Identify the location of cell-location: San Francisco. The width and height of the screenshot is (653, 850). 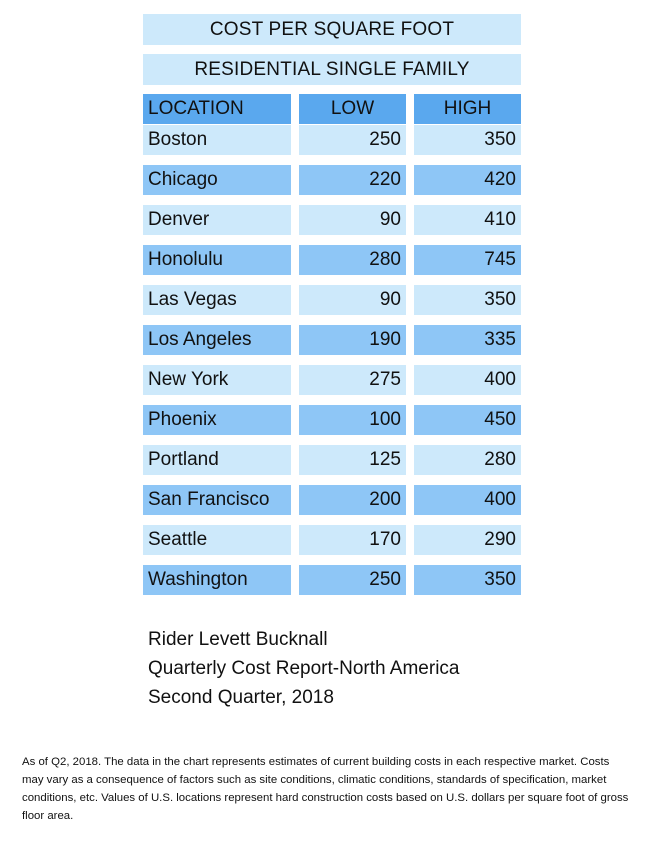
(217, 500).